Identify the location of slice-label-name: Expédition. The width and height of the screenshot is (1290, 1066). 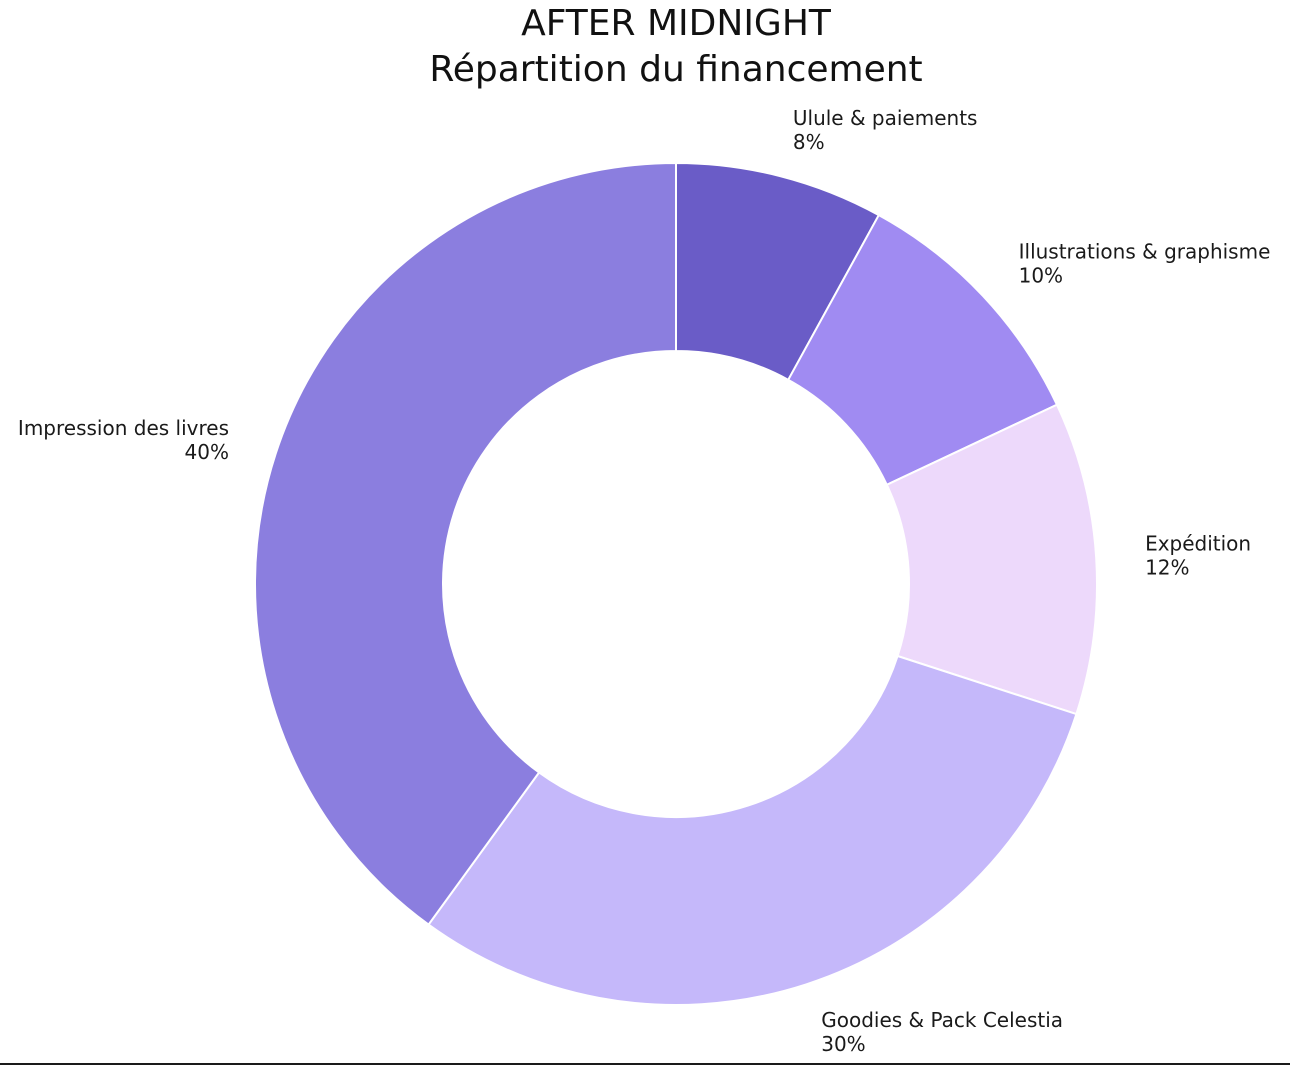
(1198, 543).